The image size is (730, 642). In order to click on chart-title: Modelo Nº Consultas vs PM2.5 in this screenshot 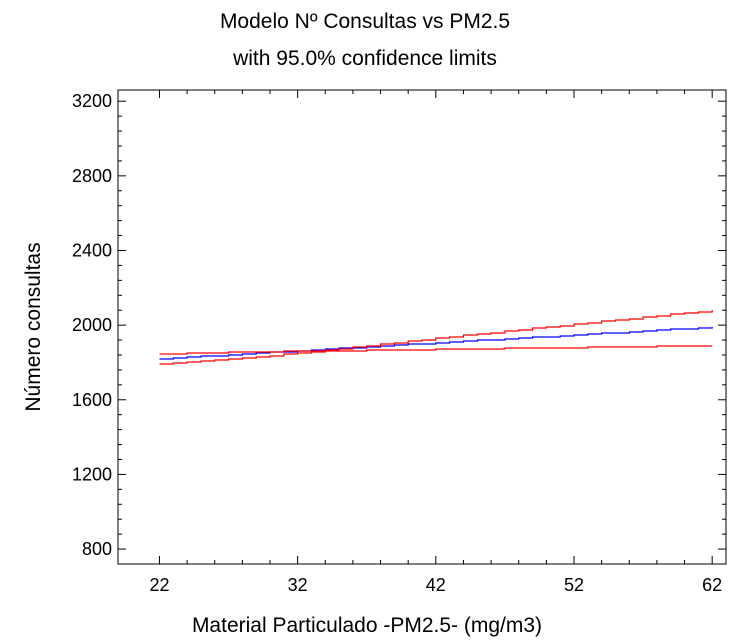, I will do `click(365, 21)`.